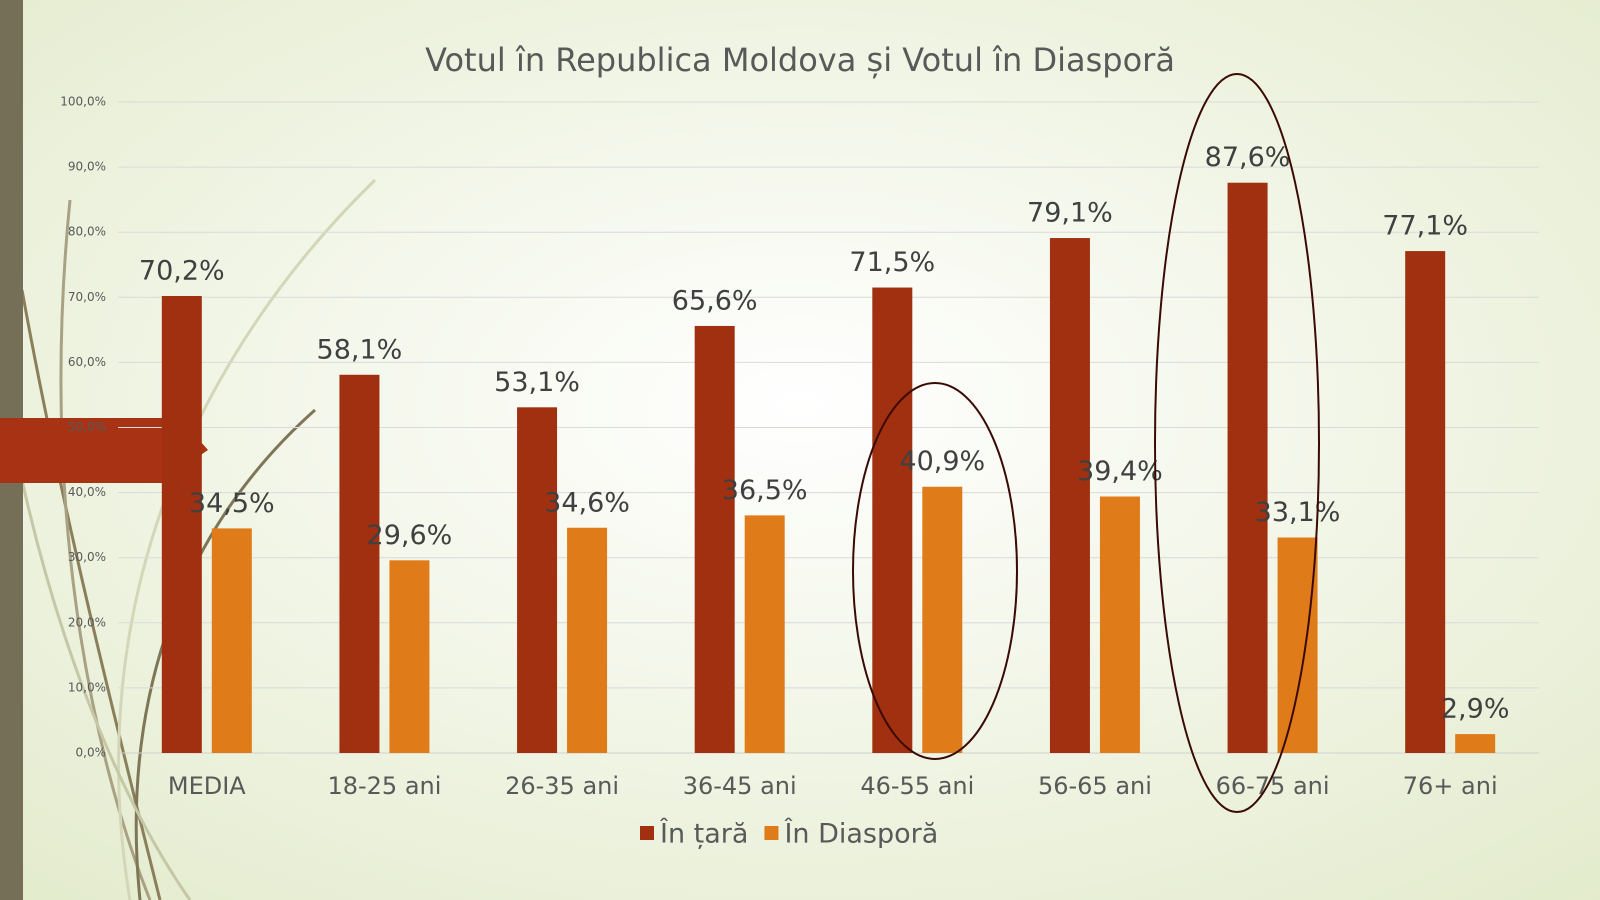 The width and height of the screenshot is (1600, 900). Describe the element at coordinates (765, 490) in the screenshot. I see `value-label: 36,5%` at that location.